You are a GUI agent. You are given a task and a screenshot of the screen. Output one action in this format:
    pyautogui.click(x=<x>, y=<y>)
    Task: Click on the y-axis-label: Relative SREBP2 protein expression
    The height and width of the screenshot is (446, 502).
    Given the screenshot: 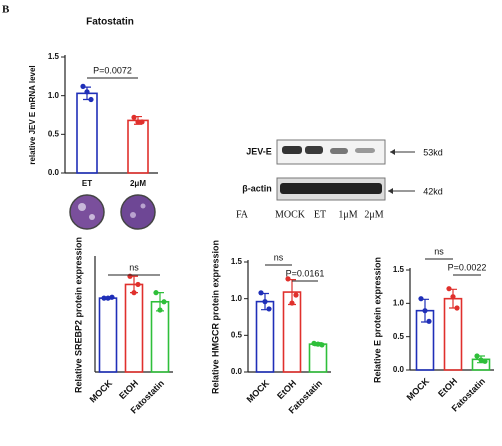 What is the action you would take?
    pyautogui.click(x=78, y=315)
    